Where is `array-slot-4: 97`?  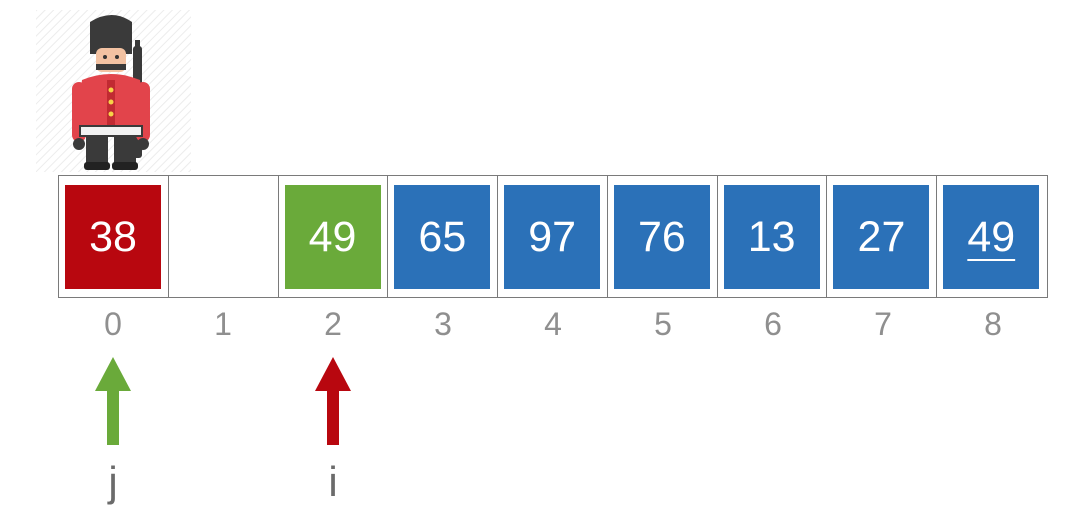 array-slot-4: 97 is located at coordinates (553, 236).